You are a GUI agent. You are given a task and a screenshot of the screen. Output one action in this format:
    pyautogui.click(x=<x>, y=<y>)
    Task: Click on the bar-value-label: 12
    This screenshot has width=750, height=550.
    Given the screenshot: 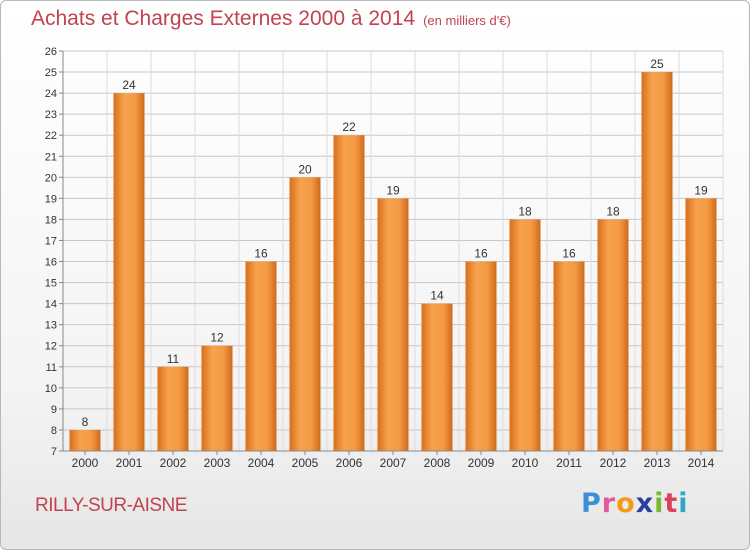 What is the action you would take?
    pyautogui.click(x=217, y=338)
    